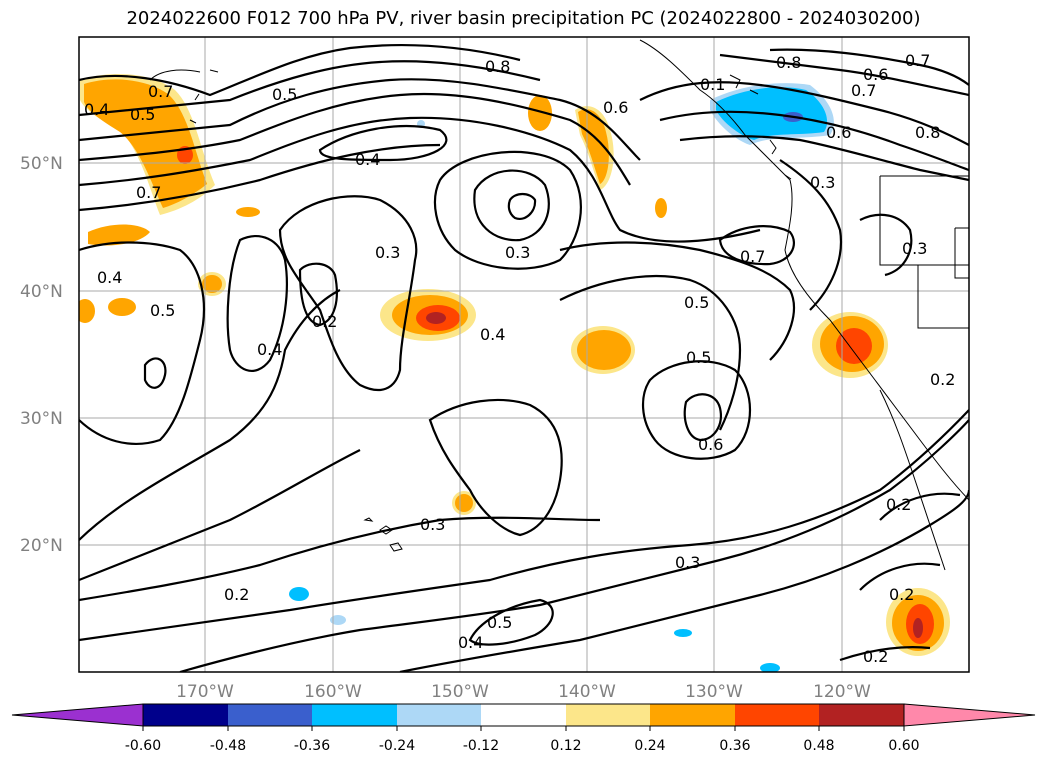 The width and height of the screenshot is (1047, 765). I want to click on lon-label-130w: 130°W, so click(714, 692).